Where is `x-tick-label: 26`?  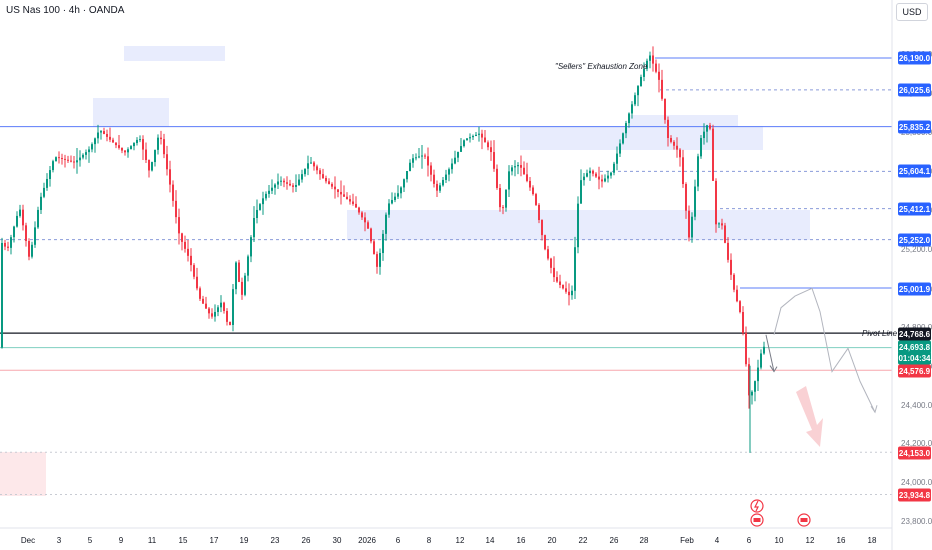 x-tick-label: 26 is located at coordinates (306, 540).